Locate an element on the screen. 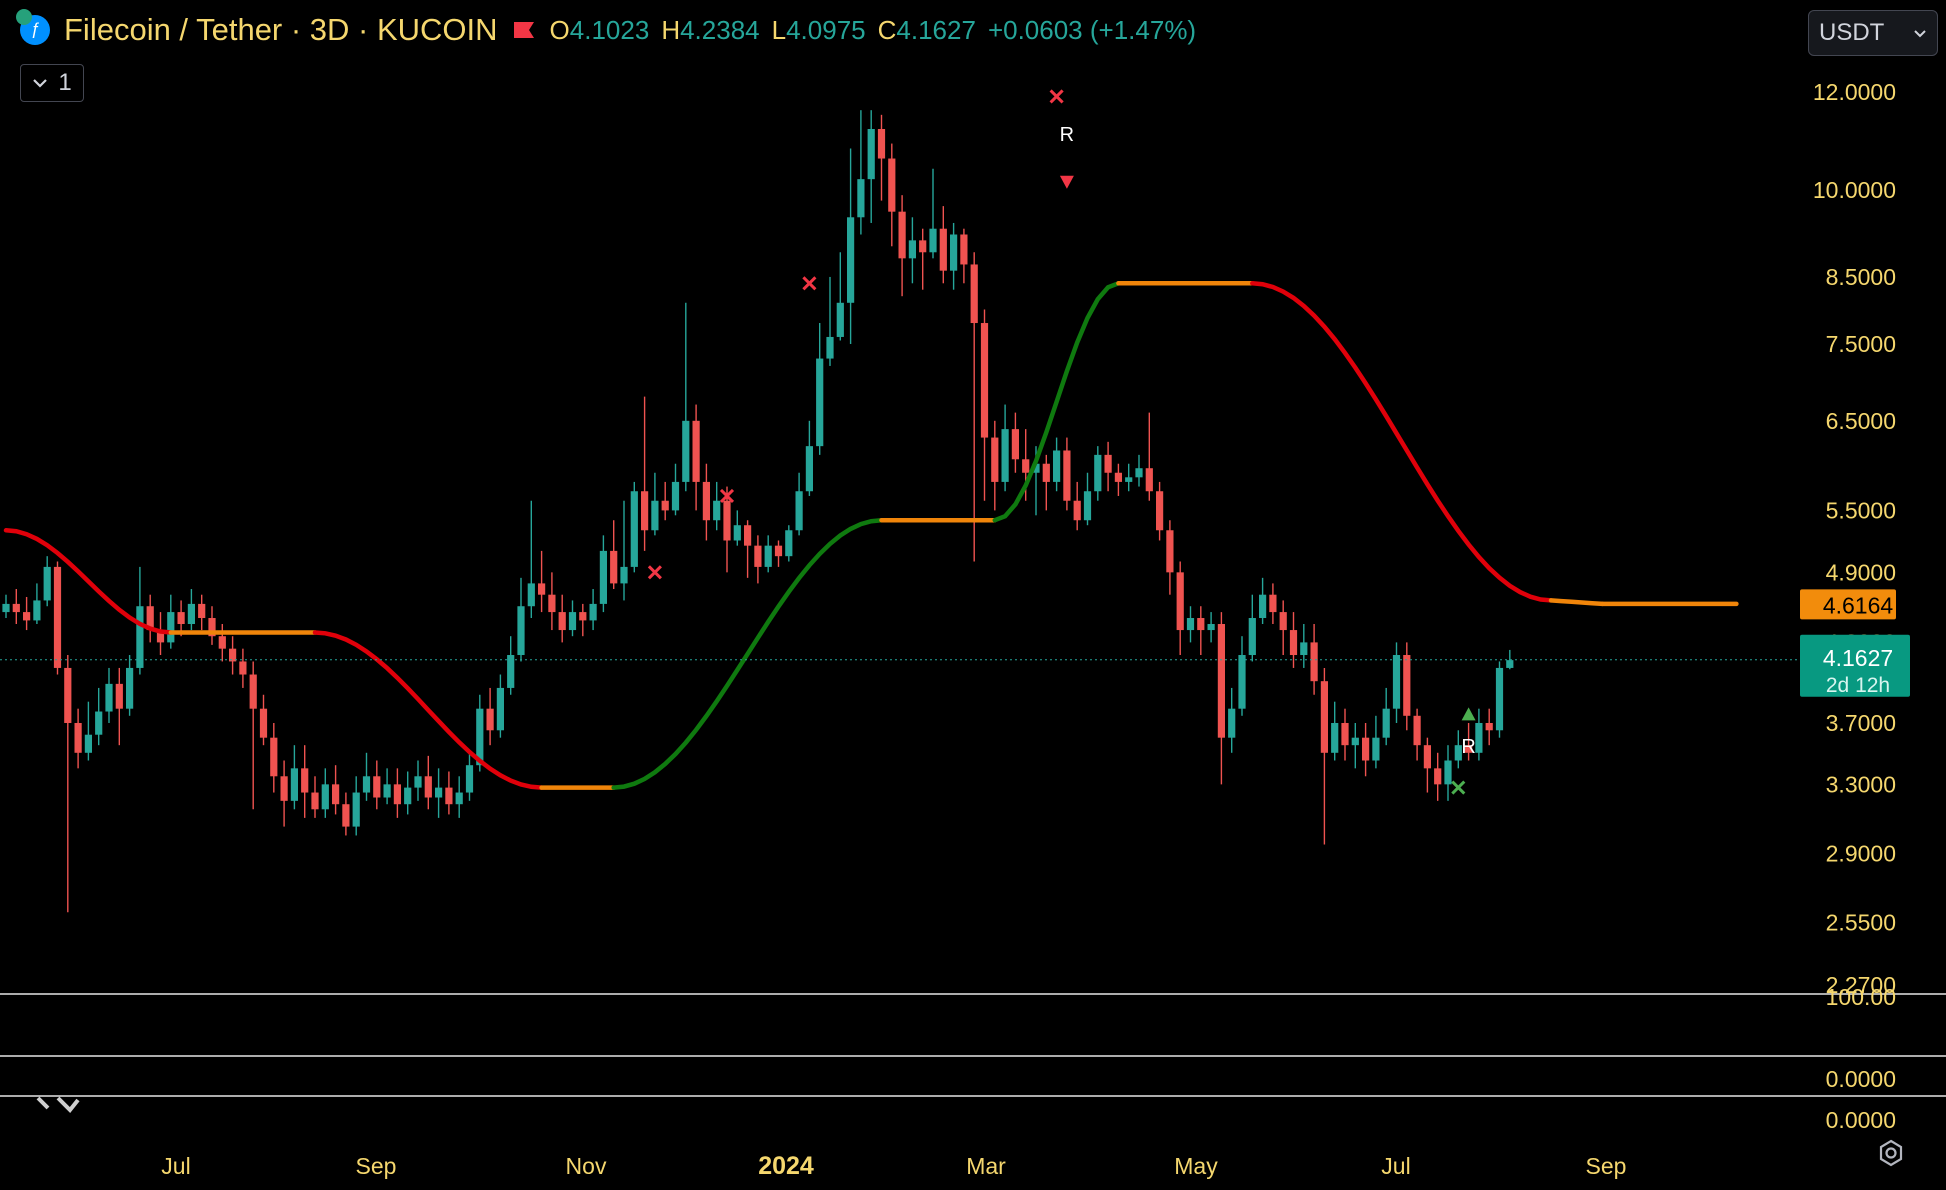  settings-gear-icon is located at coordinates (1891, 1153).